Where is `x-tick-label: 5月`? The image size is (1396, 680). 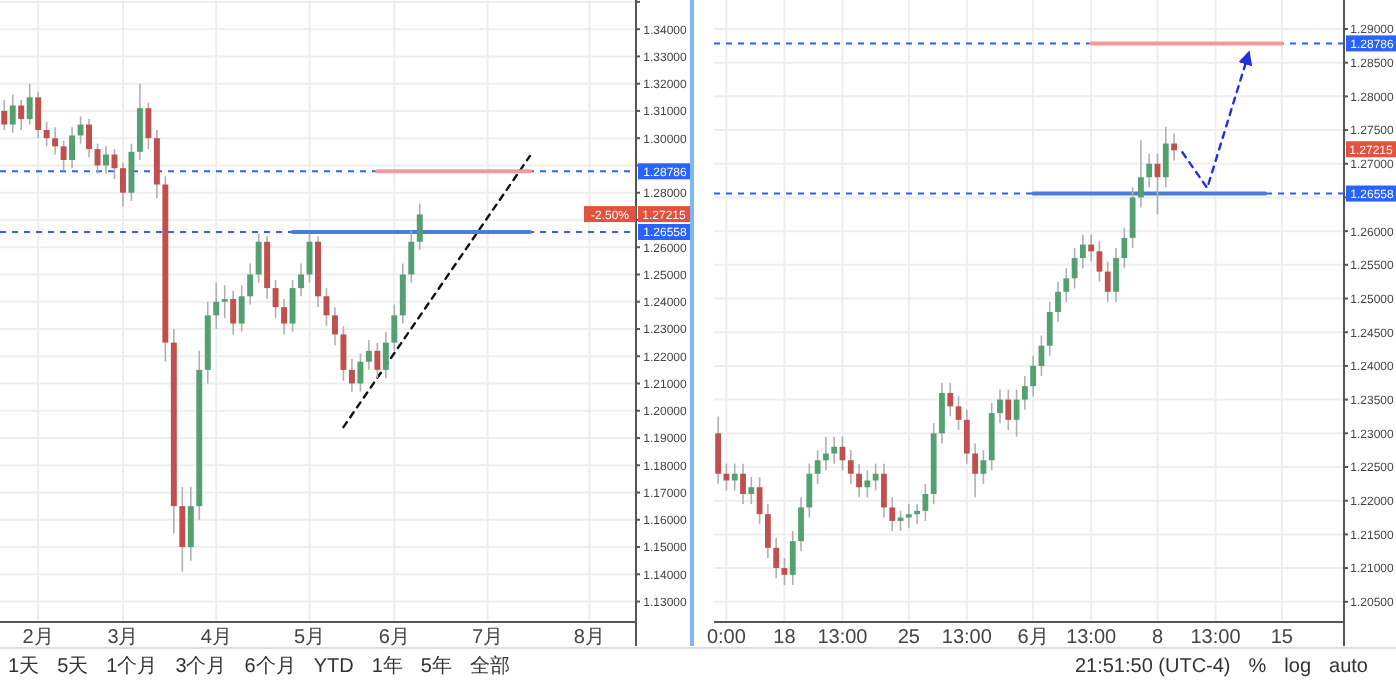 x-tick-label: 5月 is located at coordinates (309, 638).